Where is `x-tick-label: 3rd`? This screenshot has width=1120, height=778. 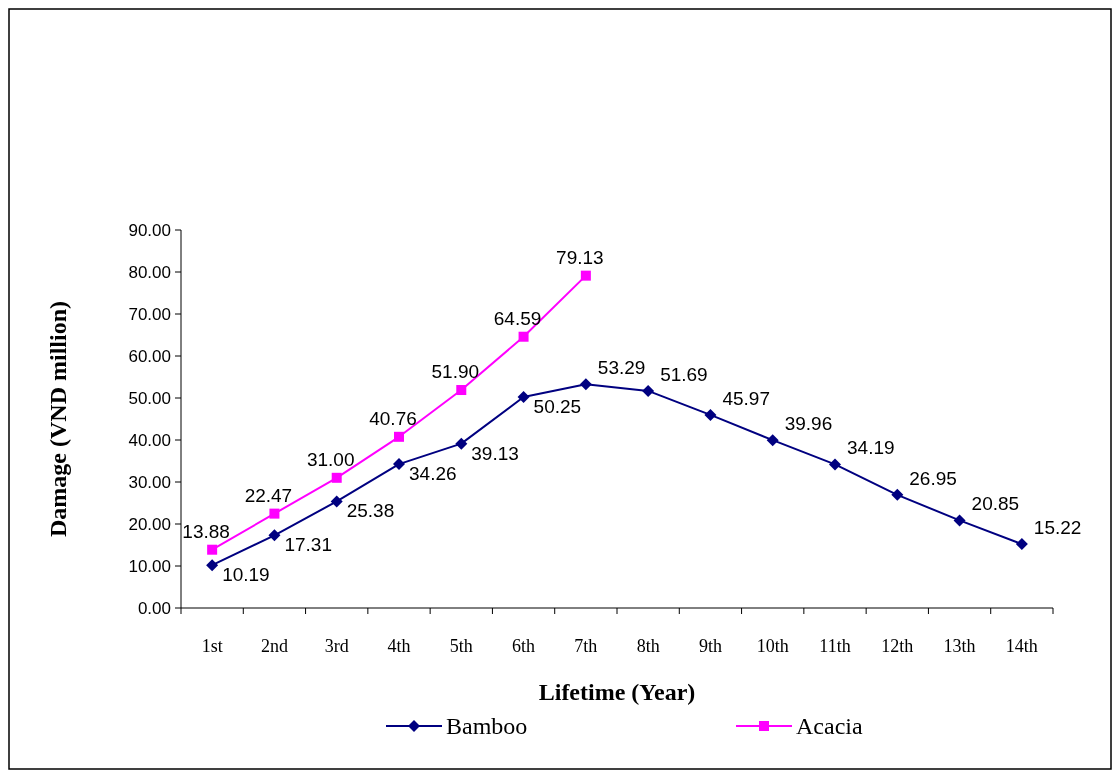
x-tick-label: 3rd is located at coordinates (336, 646).